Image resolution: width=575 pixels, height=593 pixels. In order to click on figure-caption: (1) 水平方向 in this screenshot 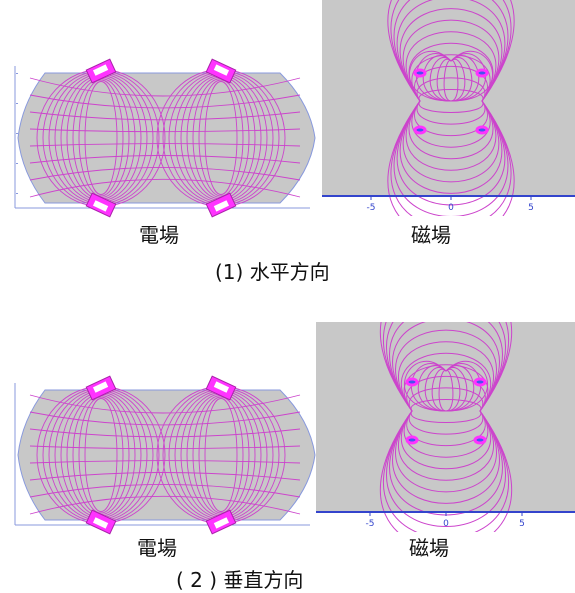, I will do `click(272, 272)`.